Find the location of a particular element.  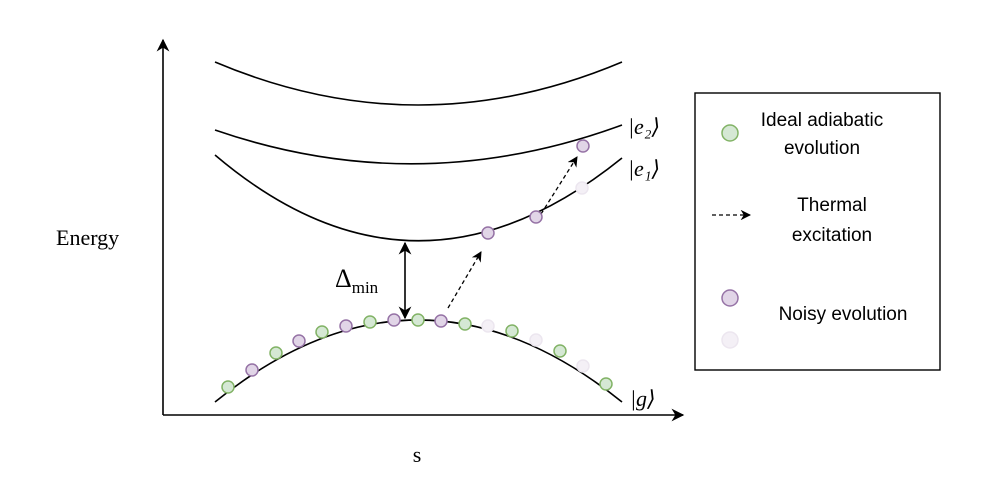

energy-level is located at coordinates (418, 83).